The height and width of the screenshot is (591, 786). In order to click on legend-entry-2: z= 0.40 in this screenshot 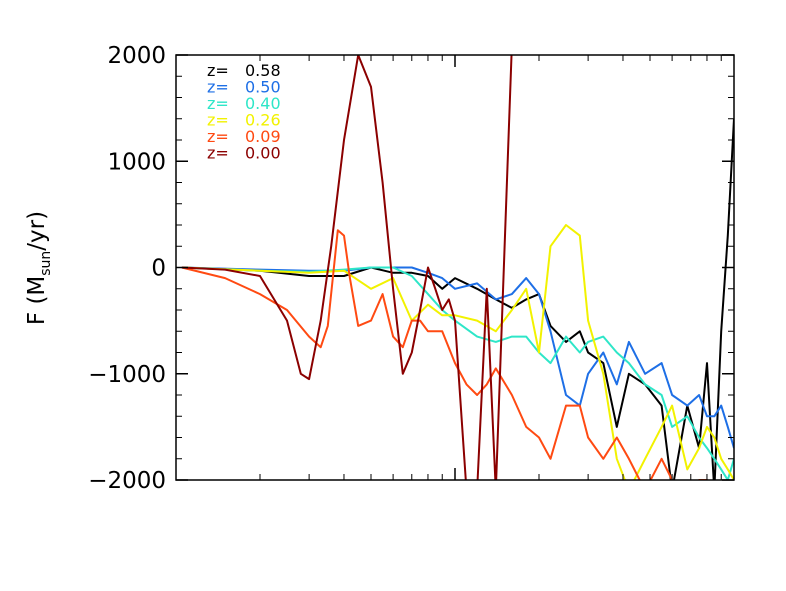, I will do `click(244, 103)`.